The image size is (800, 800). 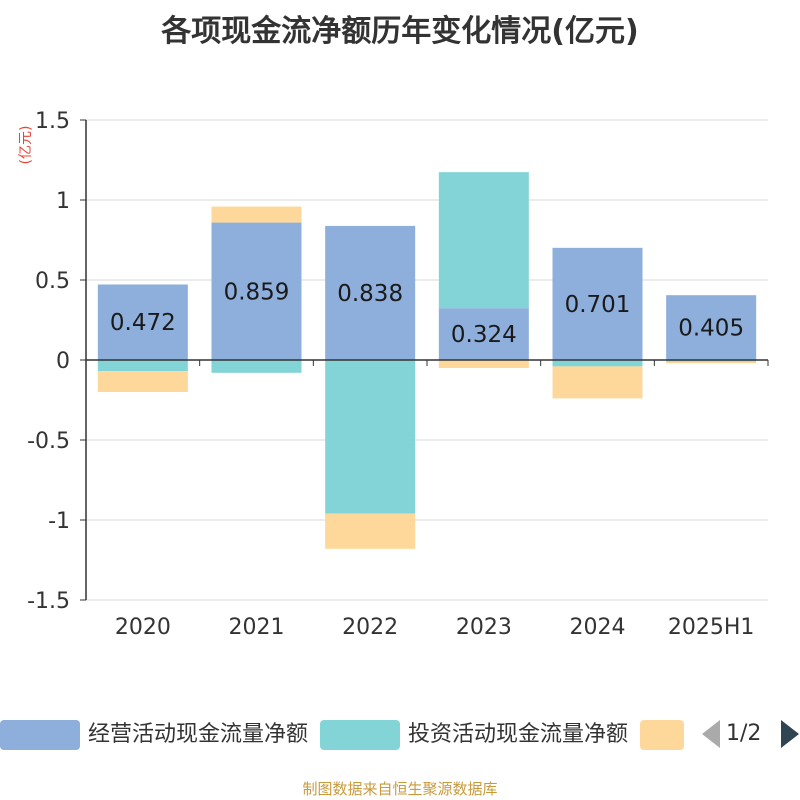 I want to click on y-tick-label: -1.5, so click(x=48, y=601).